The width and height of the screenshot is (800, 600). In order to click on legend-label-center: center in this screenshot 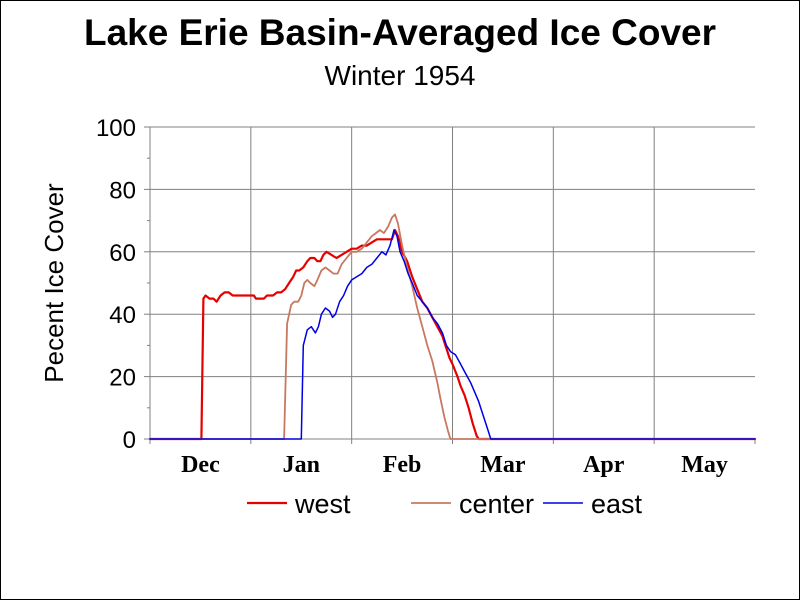, I will do `click(496, 504)`.